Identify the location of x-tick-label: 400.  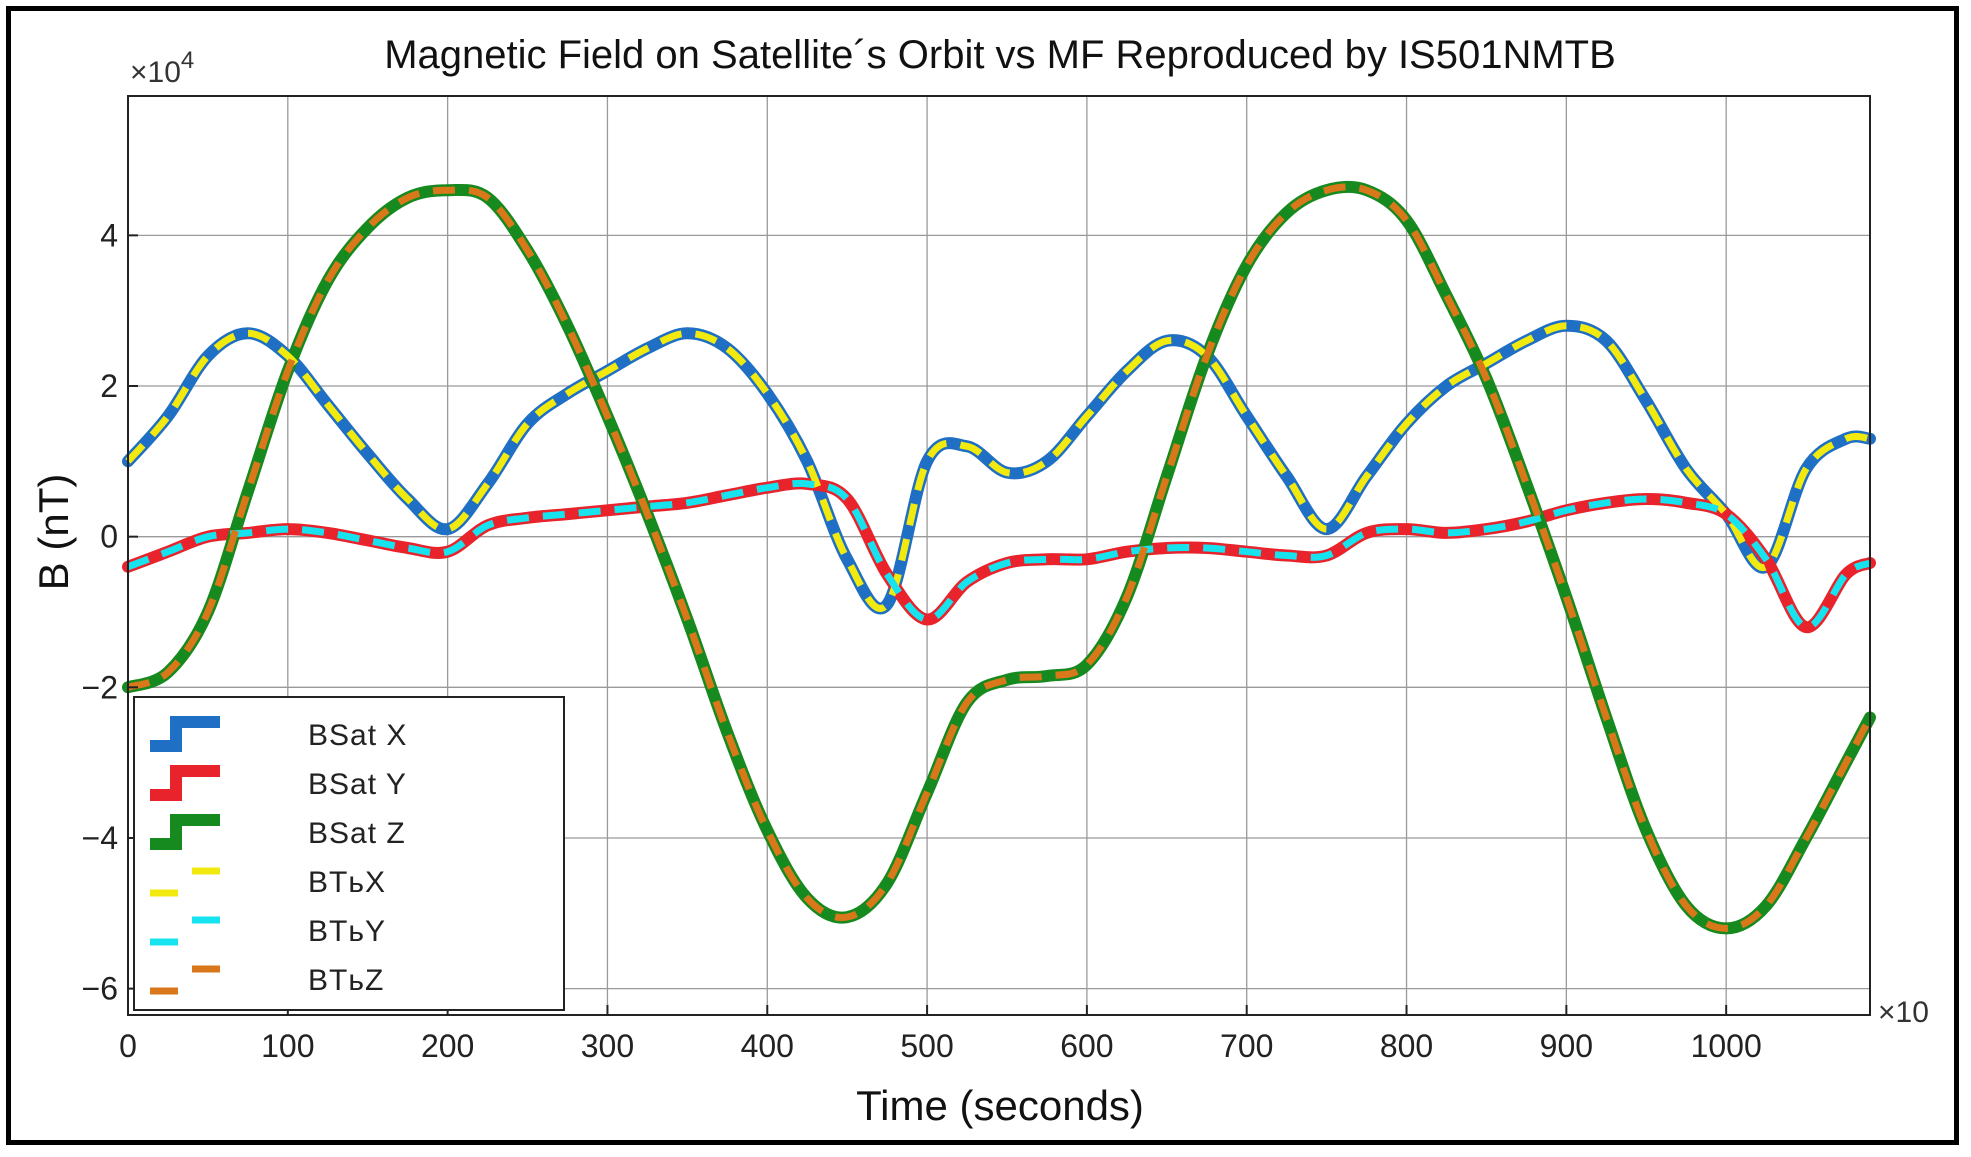
(767, 1046).